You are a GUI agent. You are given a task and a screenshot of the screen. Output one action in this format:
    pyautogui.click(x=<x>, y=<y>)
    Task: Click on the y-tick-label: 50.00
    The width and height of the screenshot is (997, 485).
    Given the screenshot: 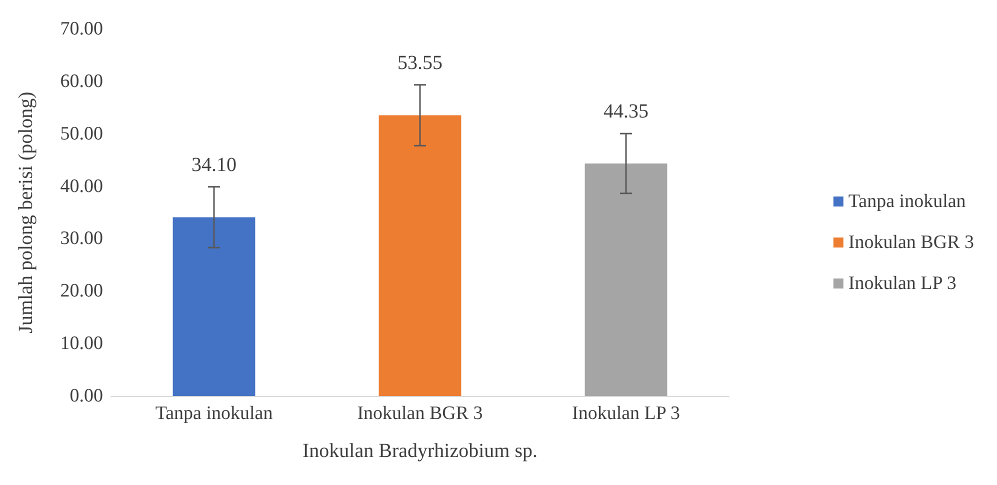 What is the action you would take?
    pyautogui.click(x=81, y=133)
    